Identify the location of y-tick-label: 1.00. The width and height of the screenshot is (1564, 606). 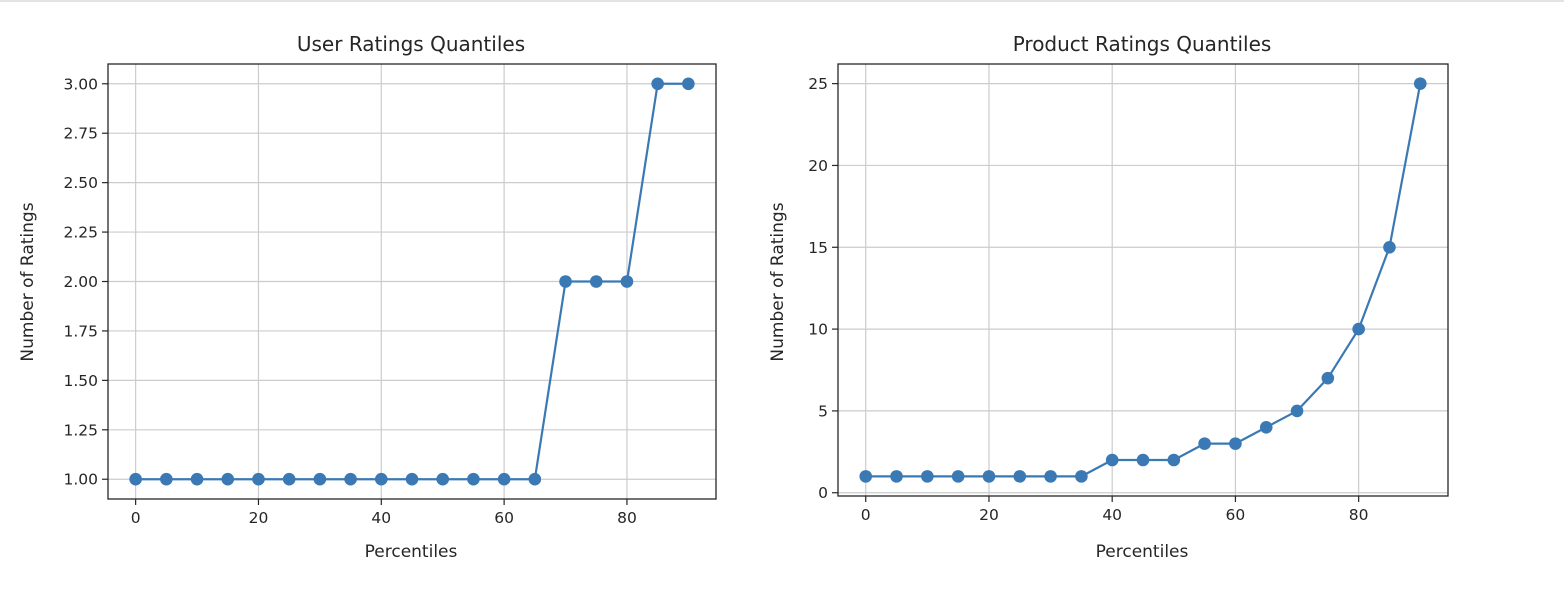
(80, 480).